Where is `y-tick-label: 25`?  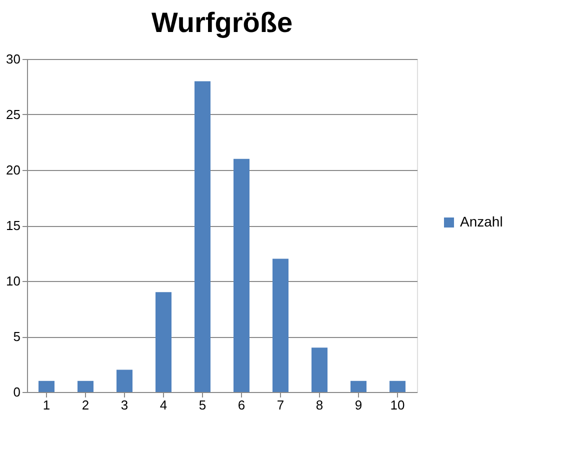
y-tick-label: 25 is located at coordinates (13, 114).